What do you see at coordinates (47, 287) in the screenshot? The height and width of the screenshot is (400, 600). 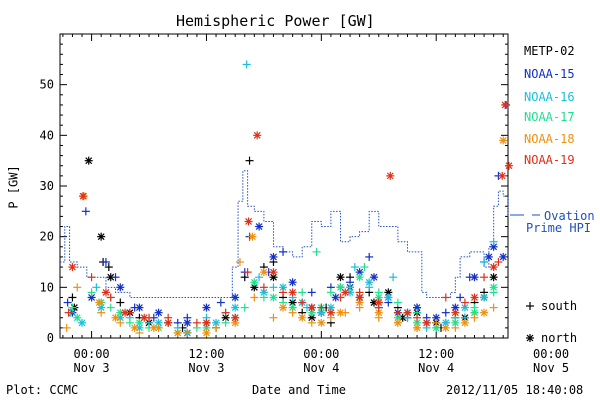 I see `y-tick-label: 10` at bounding box center [47, 287].